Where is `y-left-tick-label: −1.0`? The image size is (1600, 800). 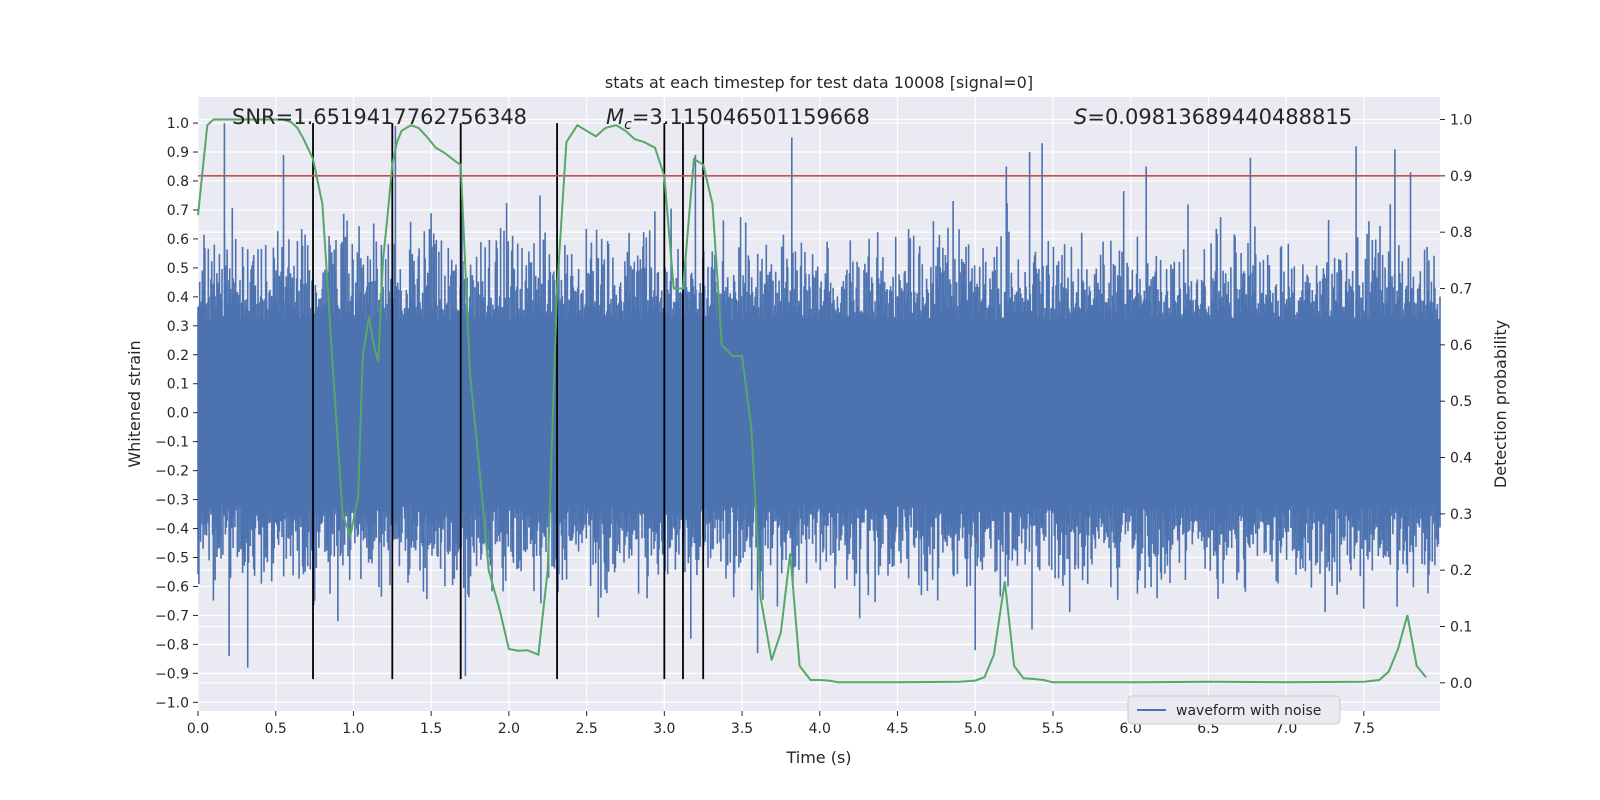 y-left-tick-label: −1.0 is located at coordinates (172, 703).